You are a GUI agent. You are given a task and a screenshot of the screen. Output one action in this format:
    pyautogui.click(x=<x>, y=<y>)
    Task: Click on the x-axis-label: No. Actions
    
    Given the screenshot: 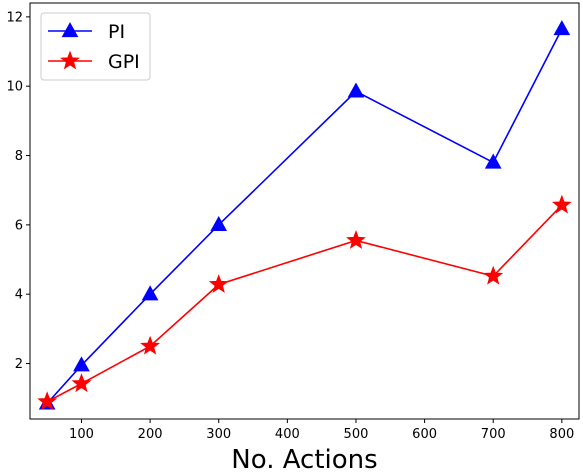 What is the action you would take?
    pyautogui.click(x=304, y=458)
    